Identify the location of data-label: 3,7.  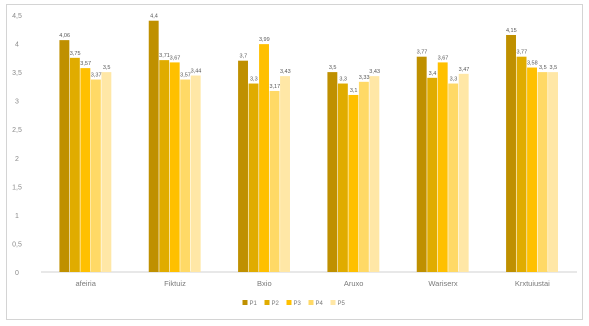
(244, 57).